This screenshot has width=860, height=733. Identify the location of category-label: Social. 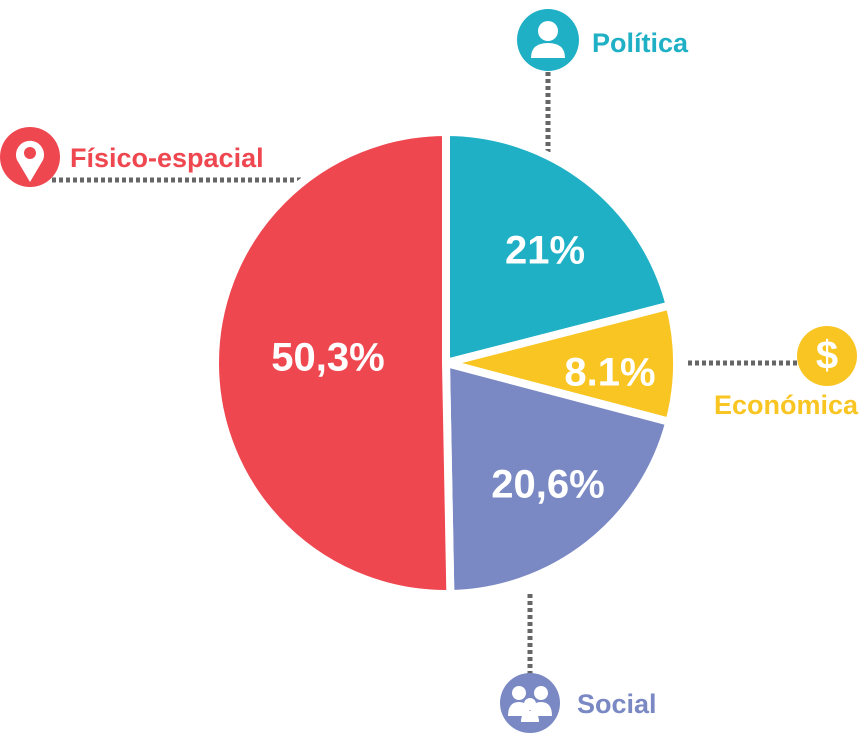
(617, 704).